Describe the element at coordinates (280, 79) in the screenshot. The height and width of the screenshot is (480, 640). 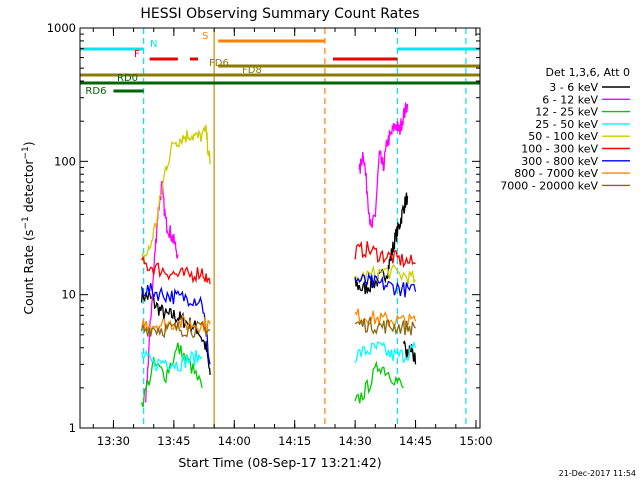
I see `flag-rd0: RD0` at that location.